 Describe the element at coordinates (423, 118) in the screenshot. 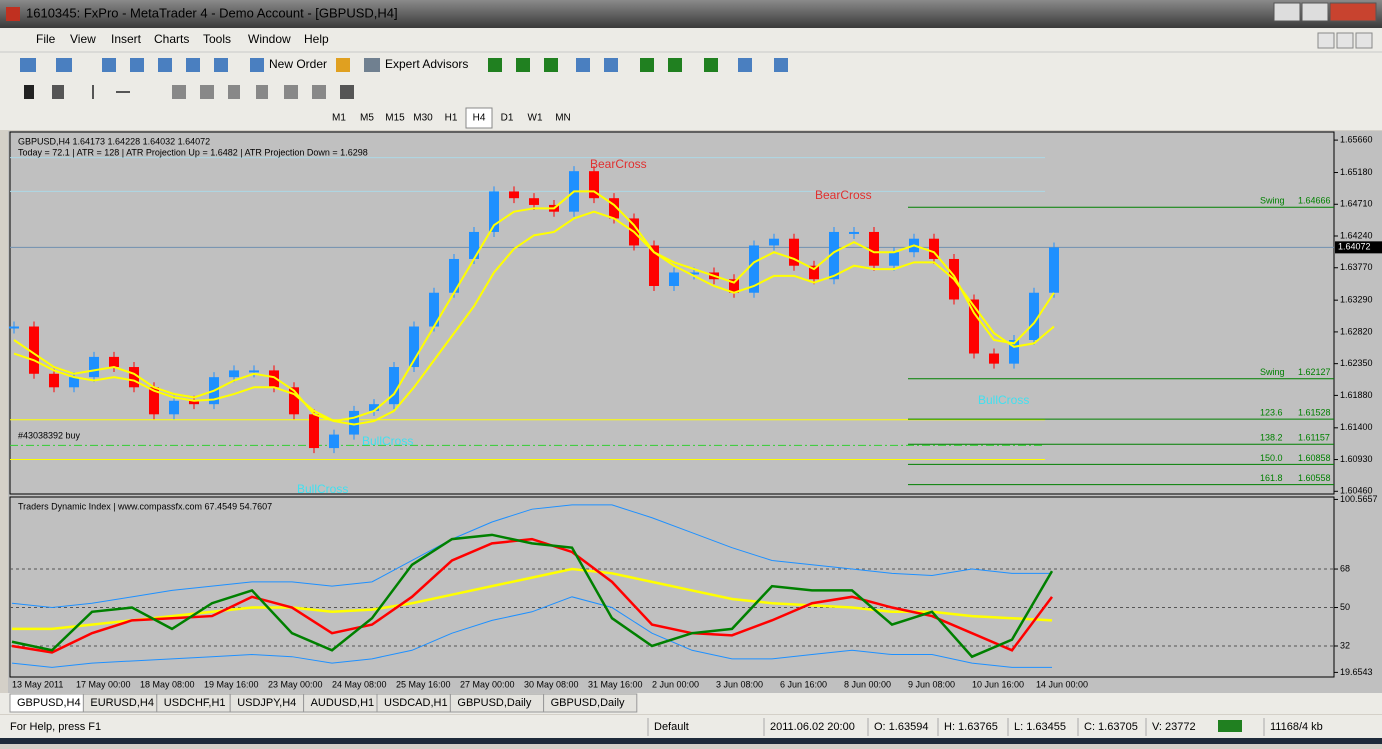

I see `timeframe-button: M30` at that location.